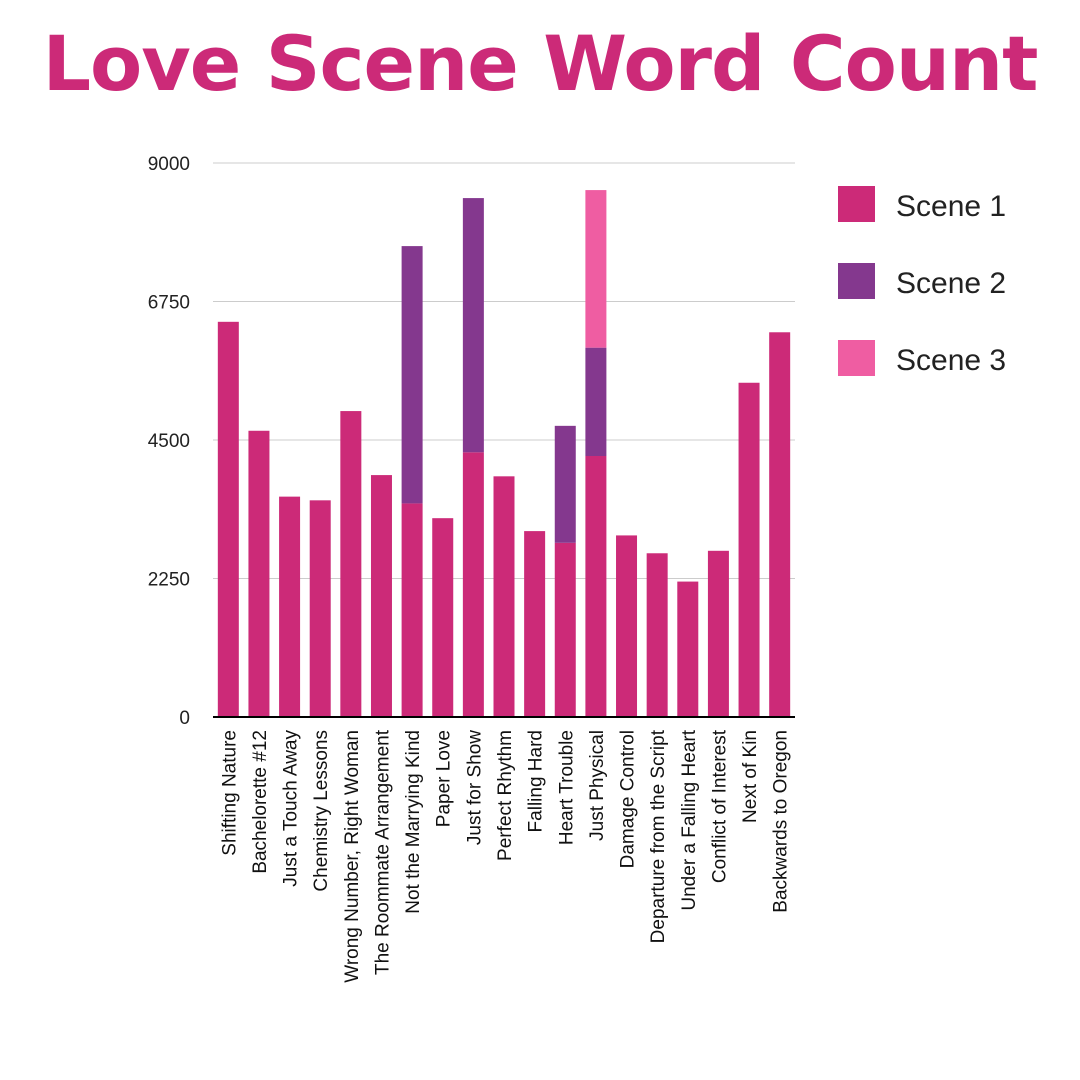 Image resolution: width=1080 pixels, height=1080 pixels. Describe the element at coordinates (169, 580) in the screenshot. I see `y-tick-label: 2250` at that location.